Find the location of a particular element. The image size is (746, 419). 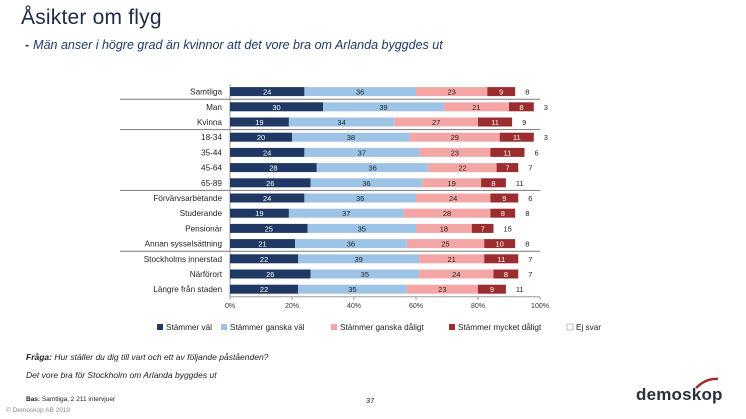

category-label: Man is located at coordinates (214, 107).